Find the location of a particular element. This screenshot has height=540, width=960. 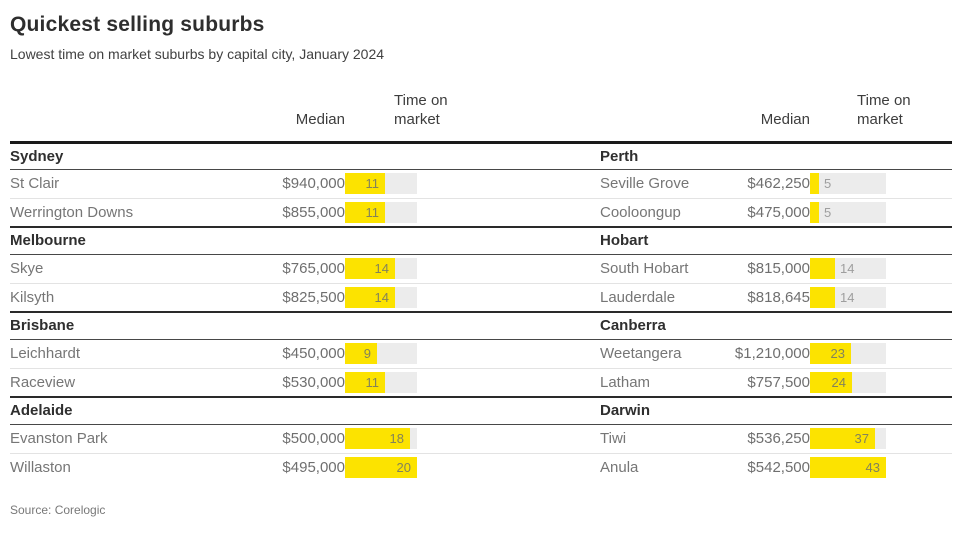

suburb-cell: Tiwi is located at coordinates (613, 438).